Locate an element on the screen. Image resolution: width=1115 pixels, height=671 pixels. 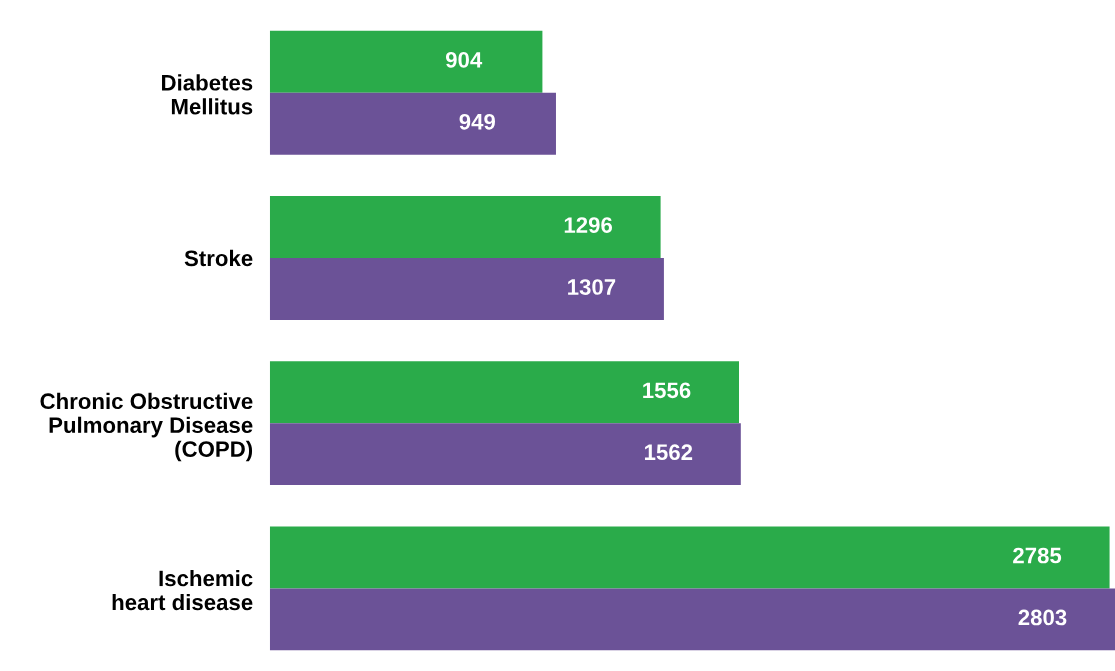
y-tick-label: Chronic Obstructive Pulmonary Disease (COPD) is located at coordinates (146, 427).